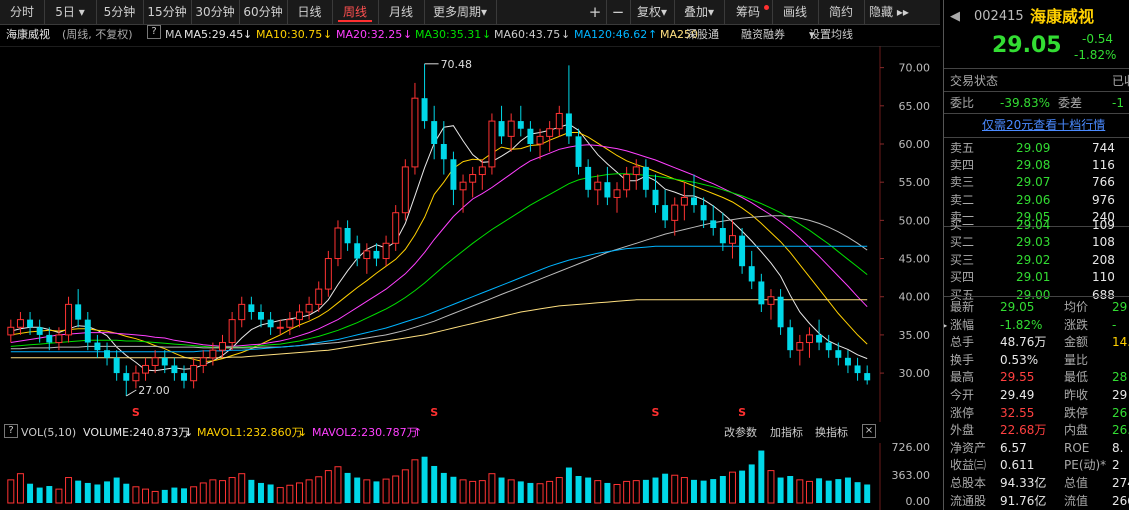 This screenshot has width=1129, height=510. I want to click on signal-mark: S, so click(742, 412).